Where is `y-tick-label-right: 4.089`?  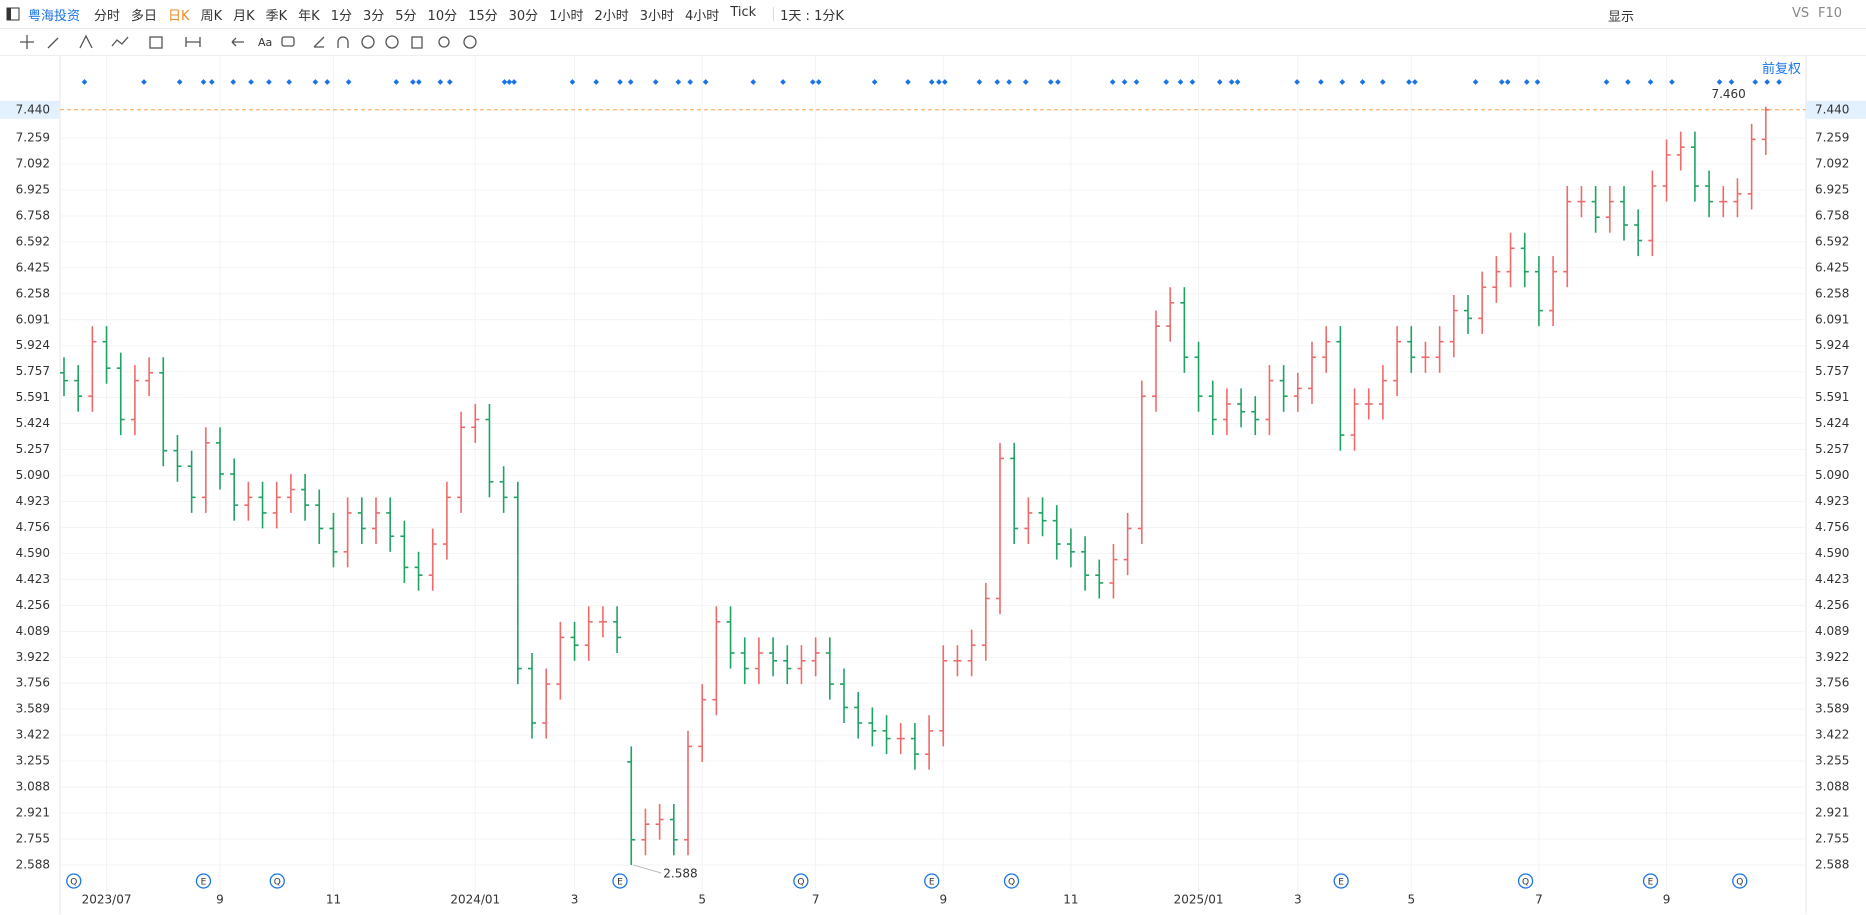
y-tick-label-right: 4.089 is located at coordinates (1832, 631).